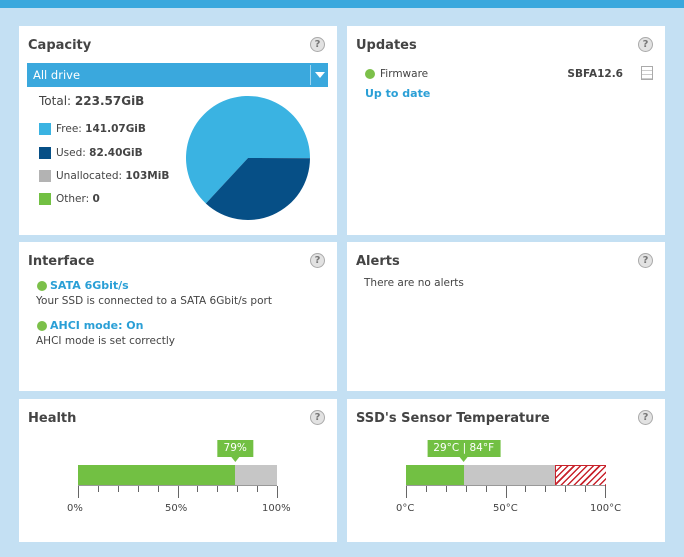 This screenshot has width=684, height=557. What do you see at coordinates (60, 45) in the screenshot?
I see `capacity-title: Capacity` at bounding box center [60, 45].